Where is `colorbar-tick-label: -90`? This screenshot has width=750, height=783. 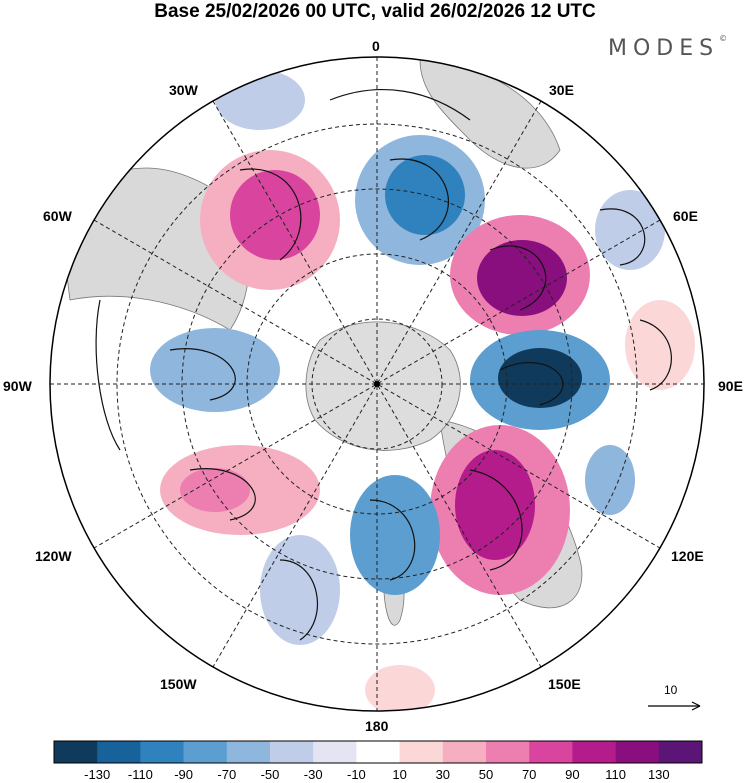 colorbar-tick-label: -90 is located at coordinates (183, 774).